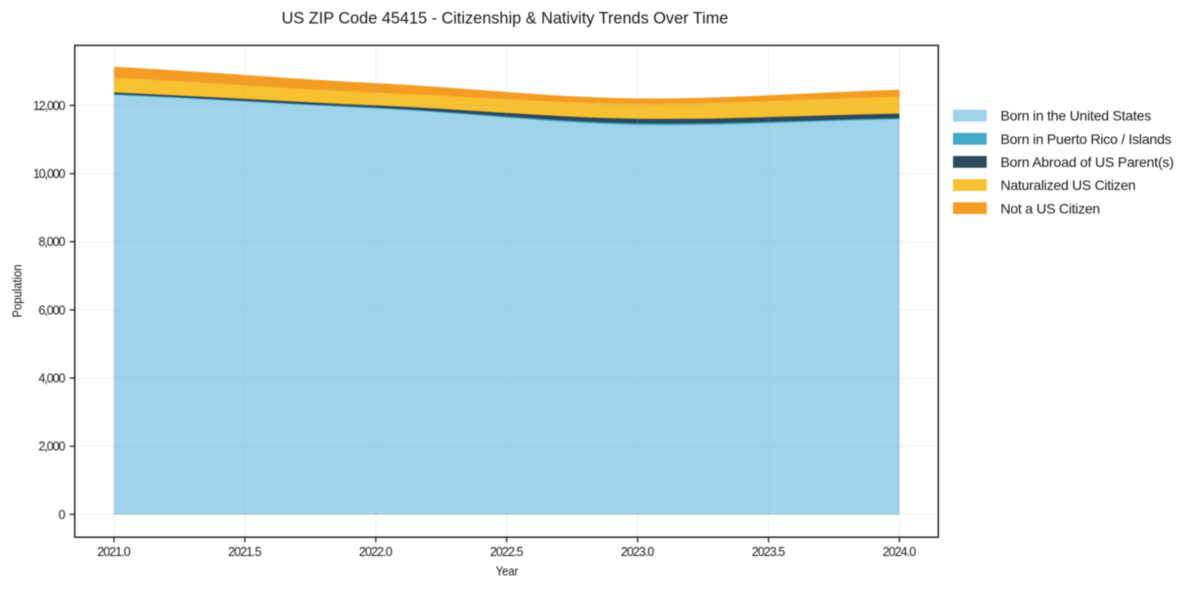  Describe the element at coordinates (245, 552) in the screenshot. I see `svg-text: 2021.5` at that location.